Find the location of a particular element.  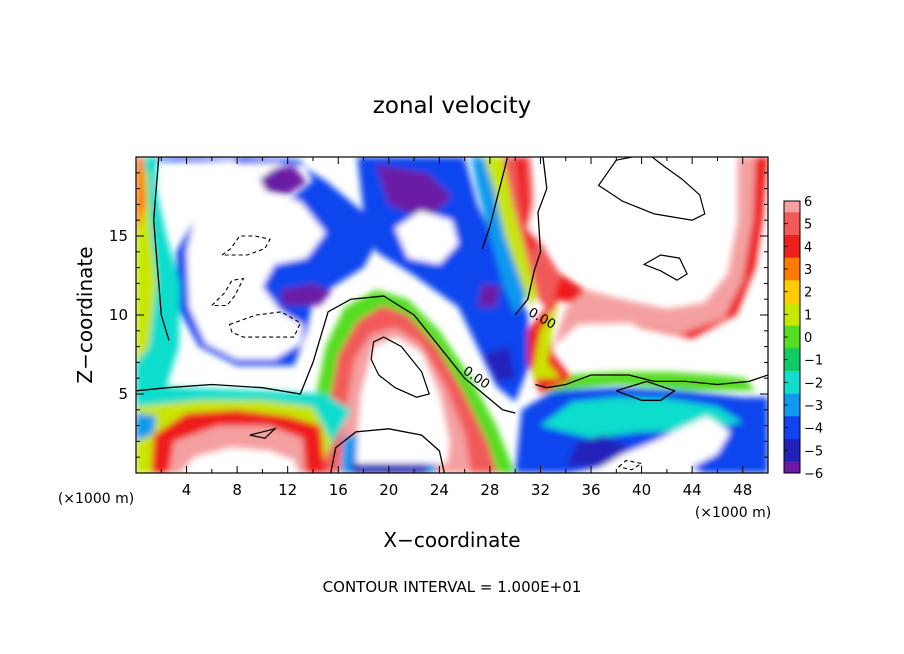

x-tick-label: 48 is located at coordinates (742, 490).